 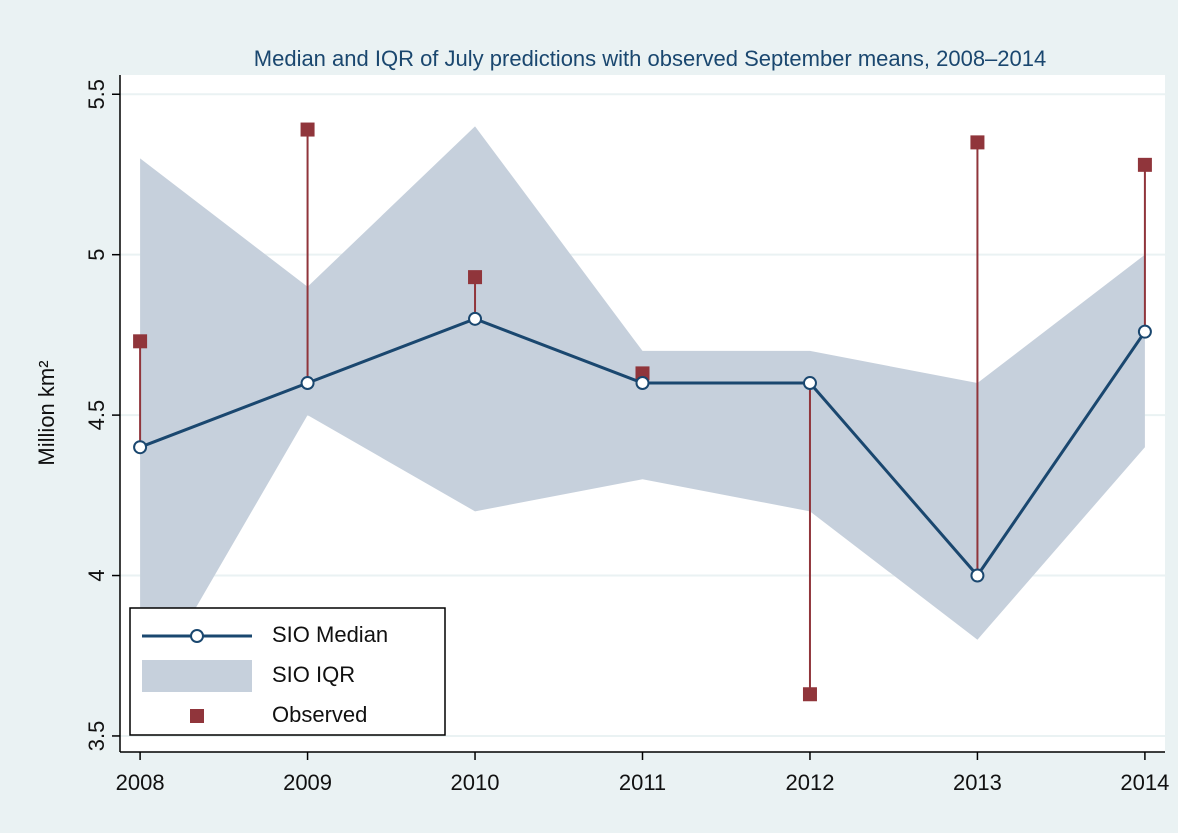 What do you see at coordinates (307, 782) in the screenshot?
I see `x-tick-label: 2009` at bounding box center [307, 782].